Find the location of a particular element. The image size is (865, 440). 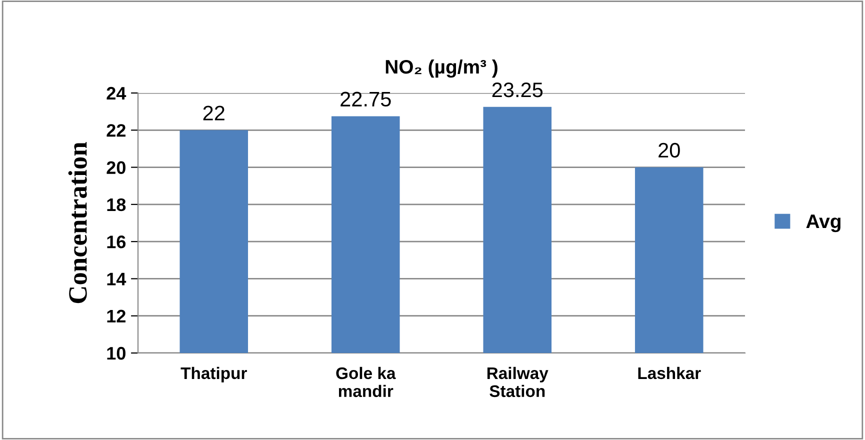

y-tick-label: 20 is located at coordinates (116, 167).